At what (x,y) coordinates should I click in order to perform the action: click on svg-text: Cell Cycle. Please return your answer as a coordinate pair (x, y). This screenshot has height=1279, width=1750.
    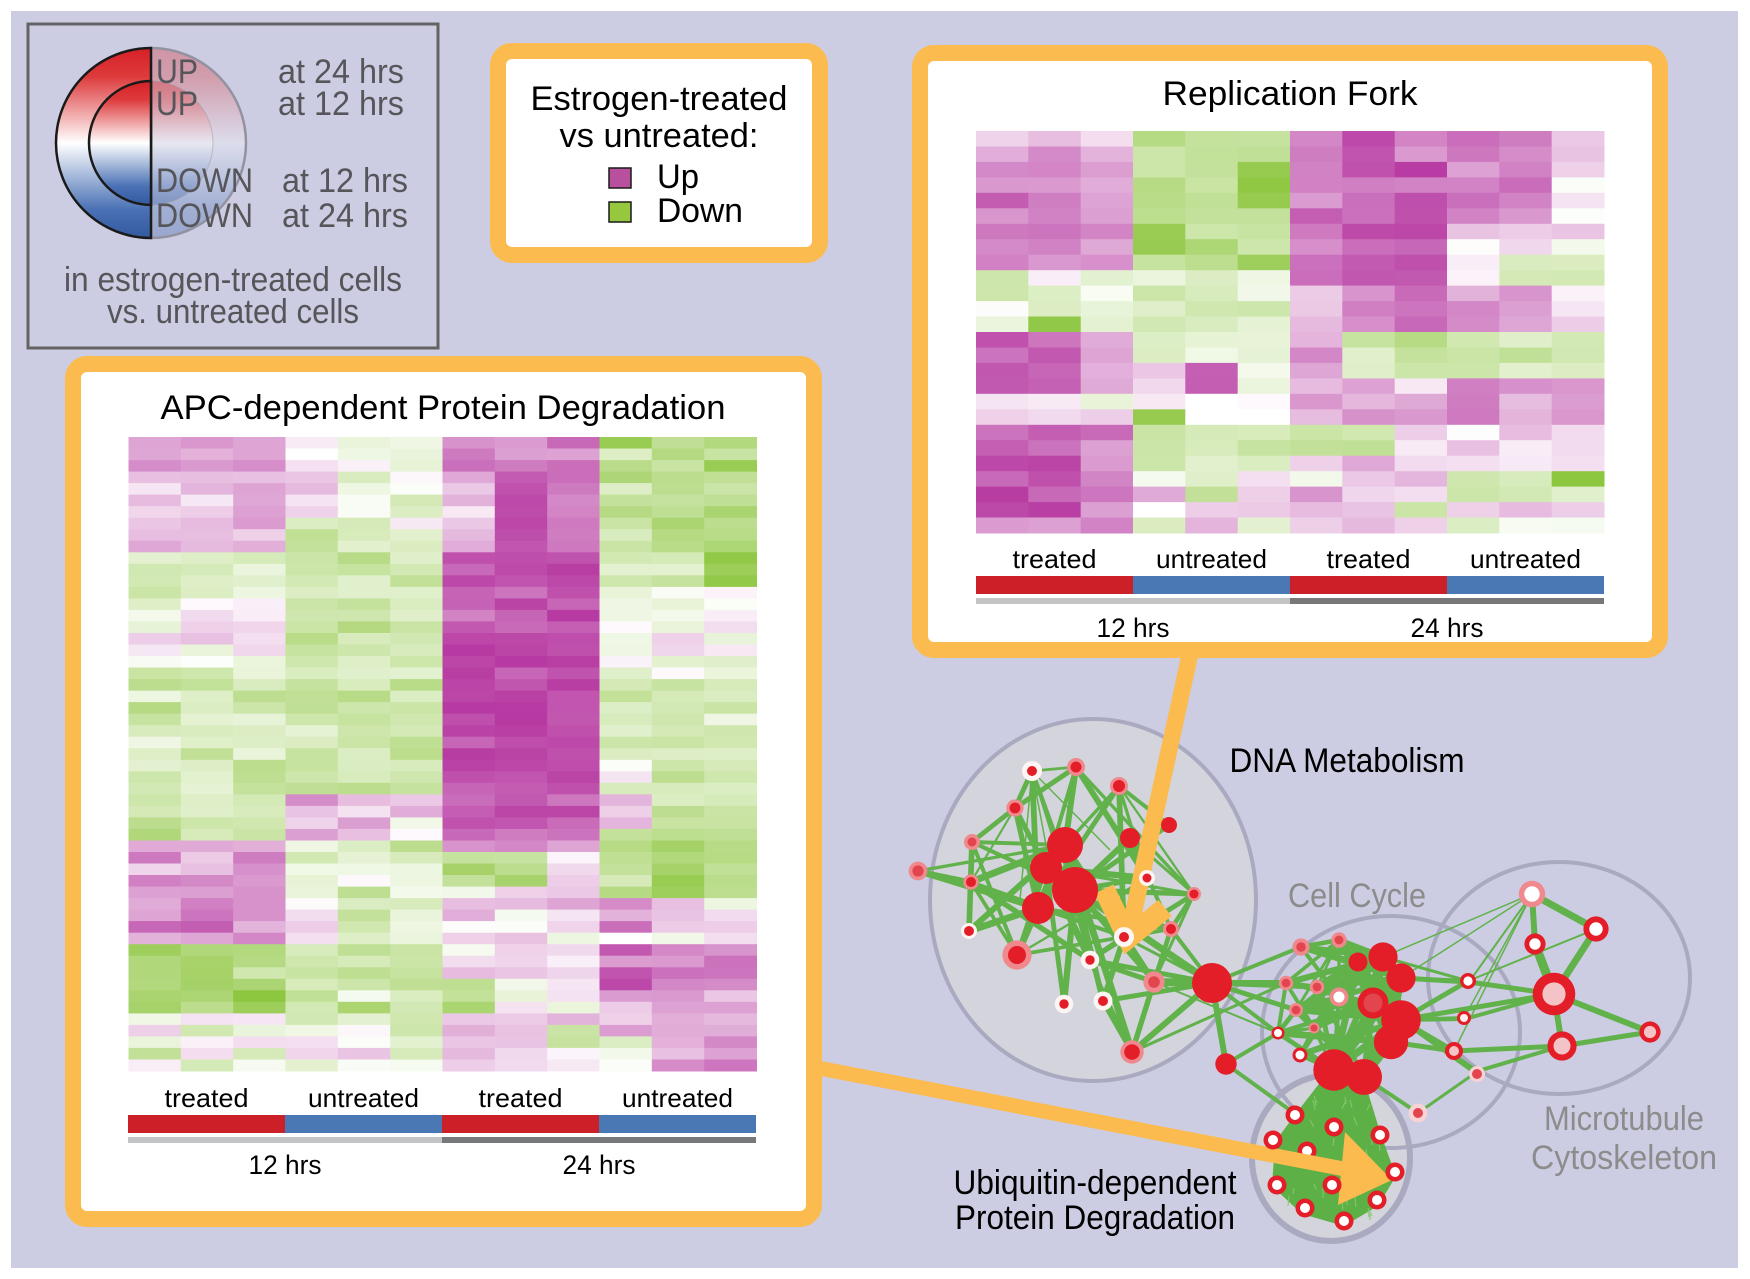
    Looking at the image, I should click on (1357, 896).